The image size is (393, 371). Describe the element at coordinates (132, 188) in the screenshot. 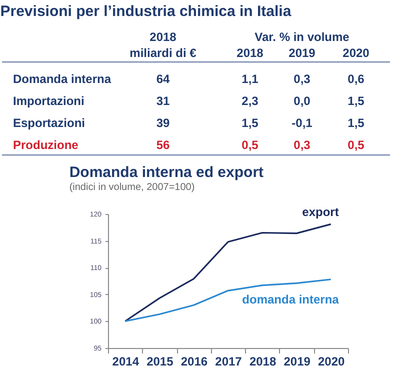

I see `chart-subtitle: (indici in volume, 2007=100)` at that location.